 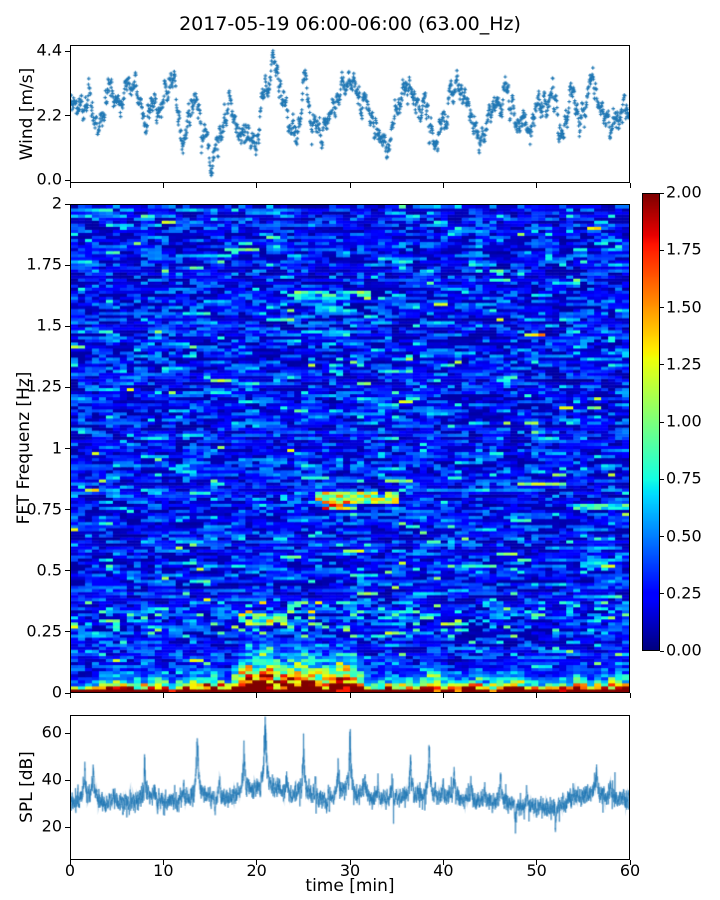 I want to click on x-tick-label: 30, so click(x=350, y=870).